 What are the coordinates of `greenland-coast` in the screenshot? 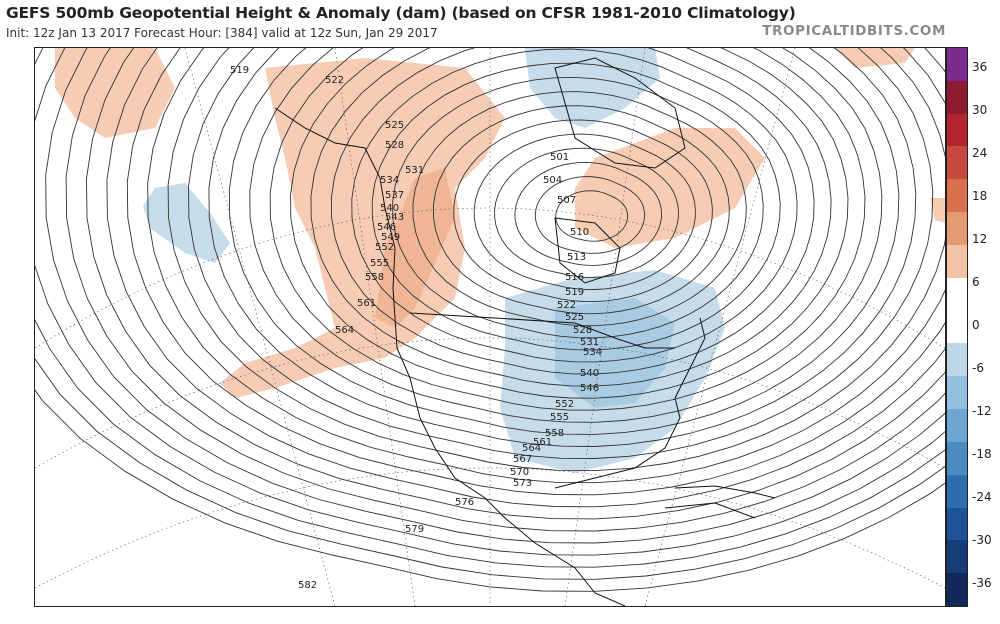 It's located at (620, 113).